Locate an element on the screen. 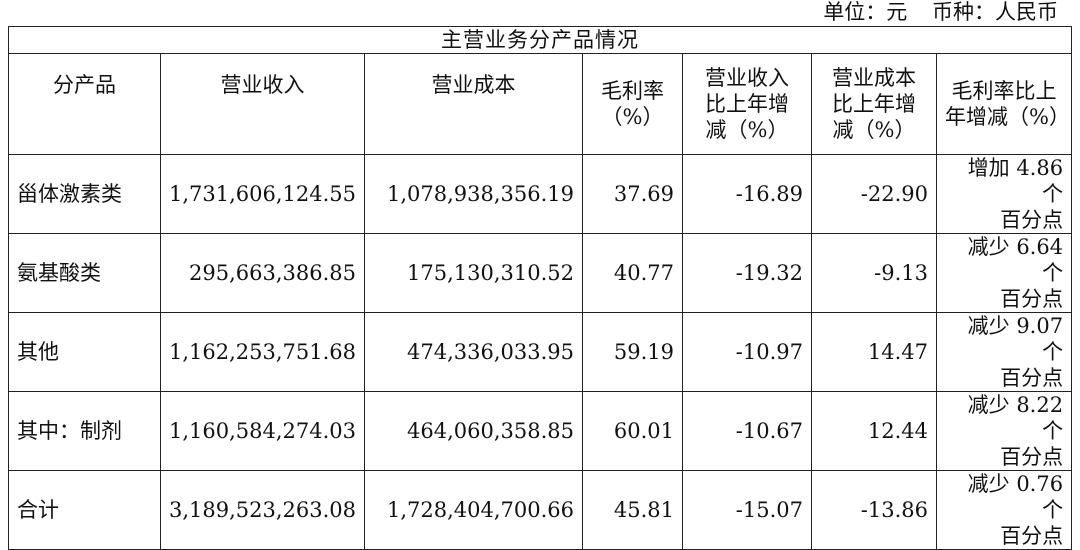 This screenshot has width=1080, height=550. cell-margin: 37.69 is located at coordinates (632, 194).